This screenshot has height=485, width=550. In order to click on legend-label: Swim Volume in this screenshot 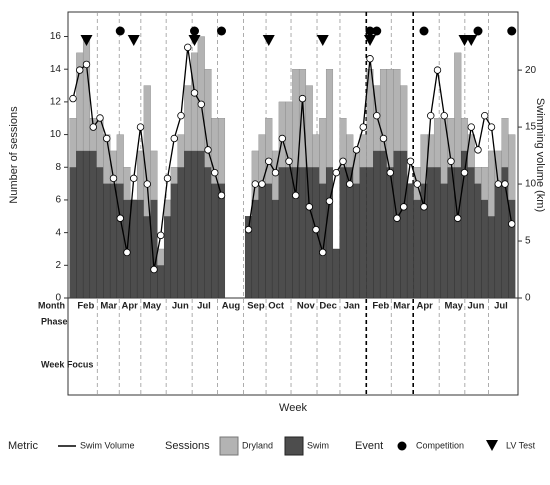, I will do `click(107, 445)`.